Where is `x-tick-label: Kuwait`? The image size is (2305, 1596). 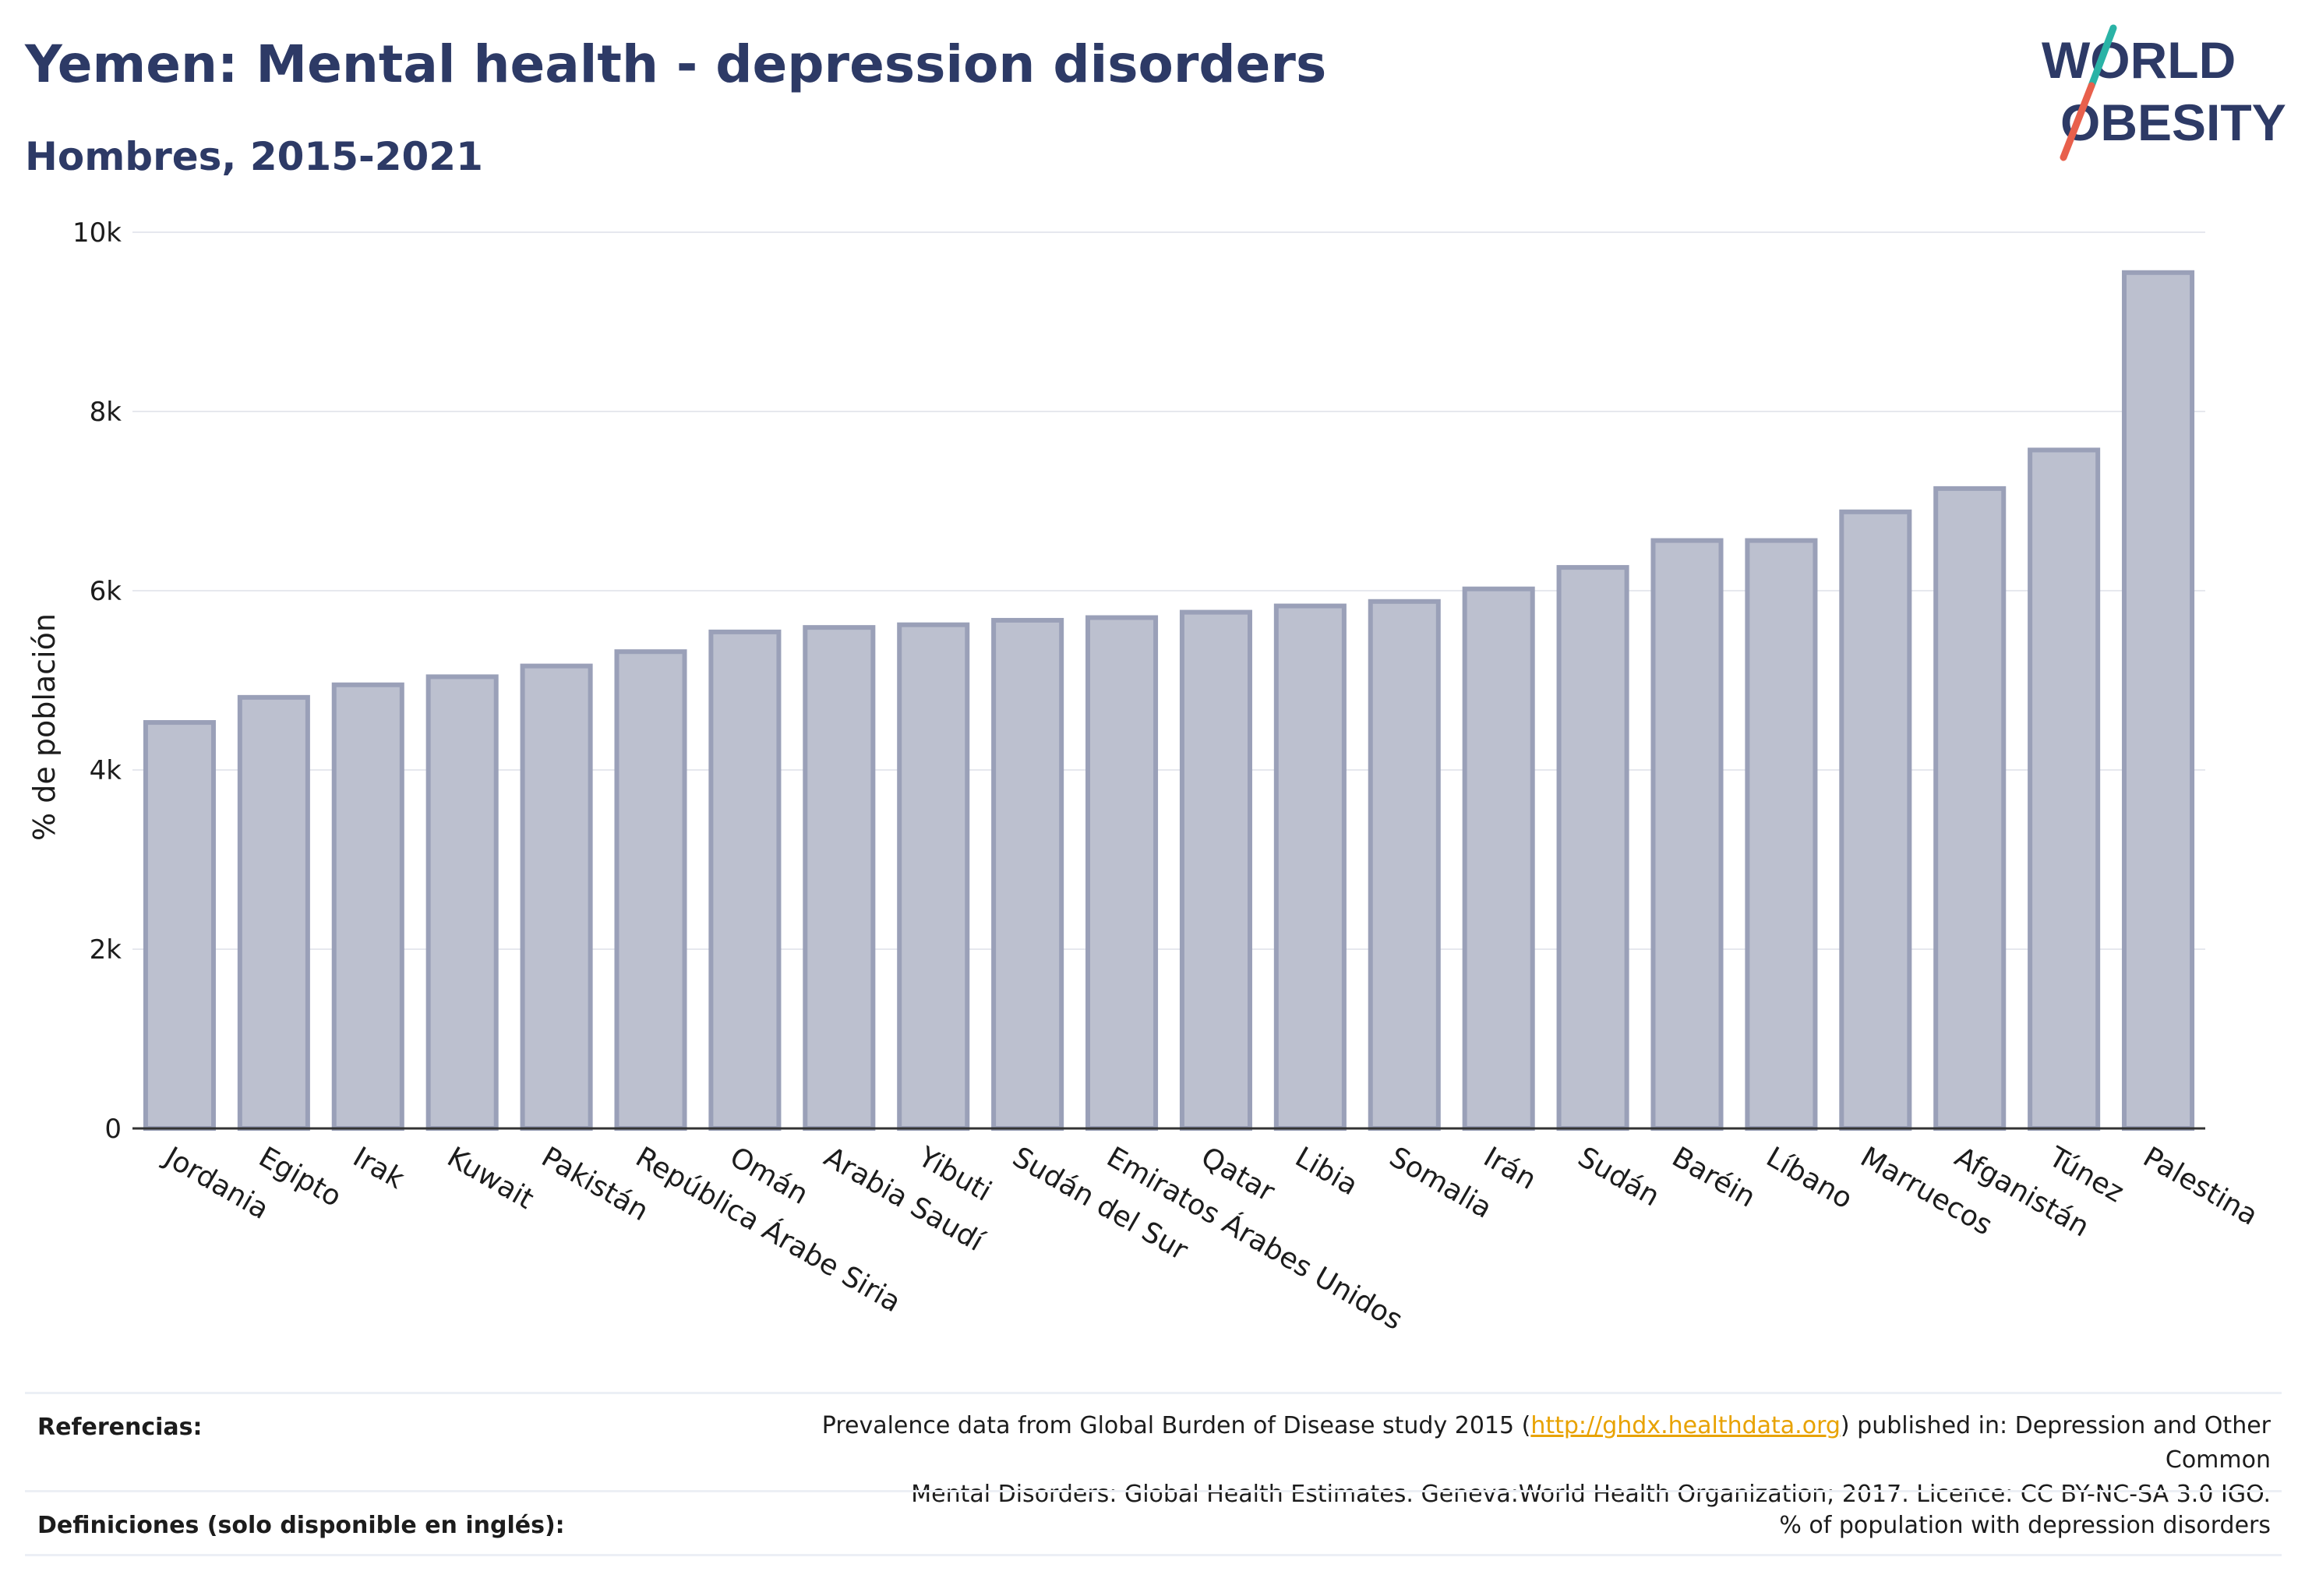 x-tick-label: Kuwait is located at coordinates (491, 1178).